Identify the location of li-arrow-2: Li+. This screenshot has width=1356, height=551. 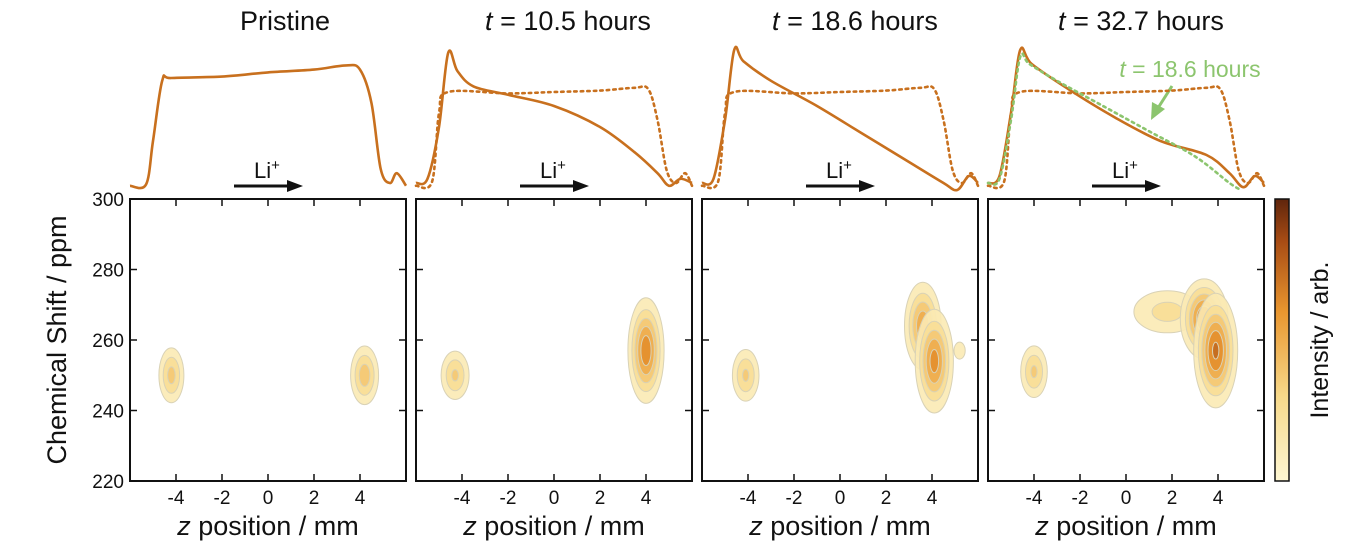
(554, 174).